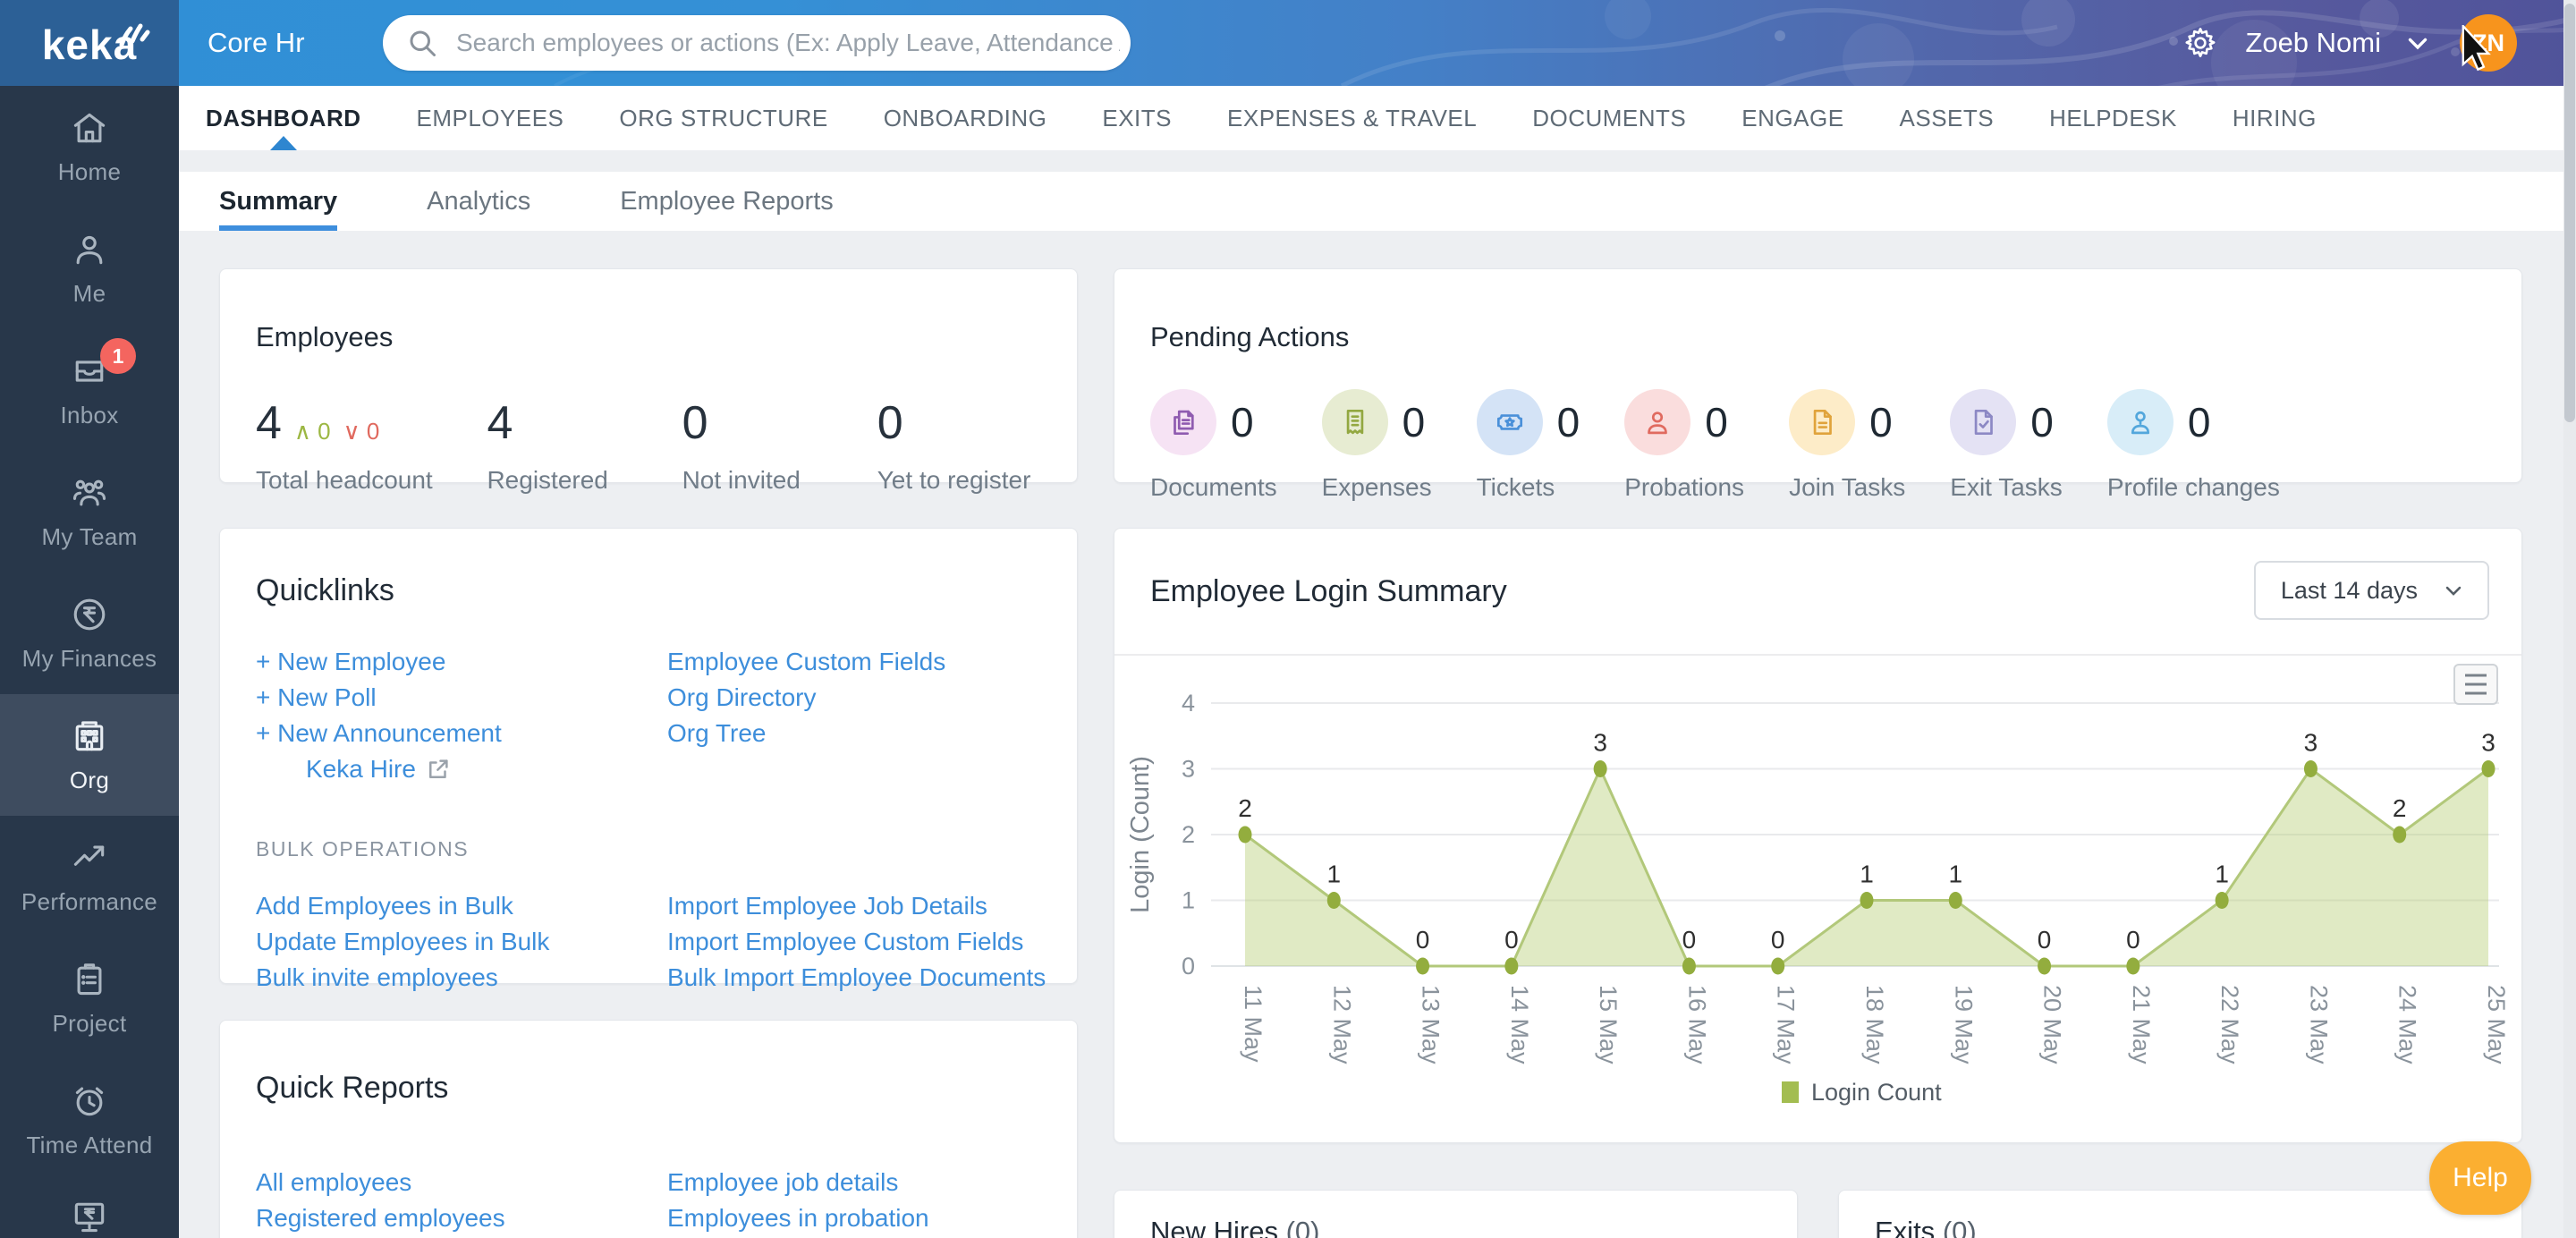  I want to click on pending-profile-changes: 0 Profile changes, so click(2193, 445).